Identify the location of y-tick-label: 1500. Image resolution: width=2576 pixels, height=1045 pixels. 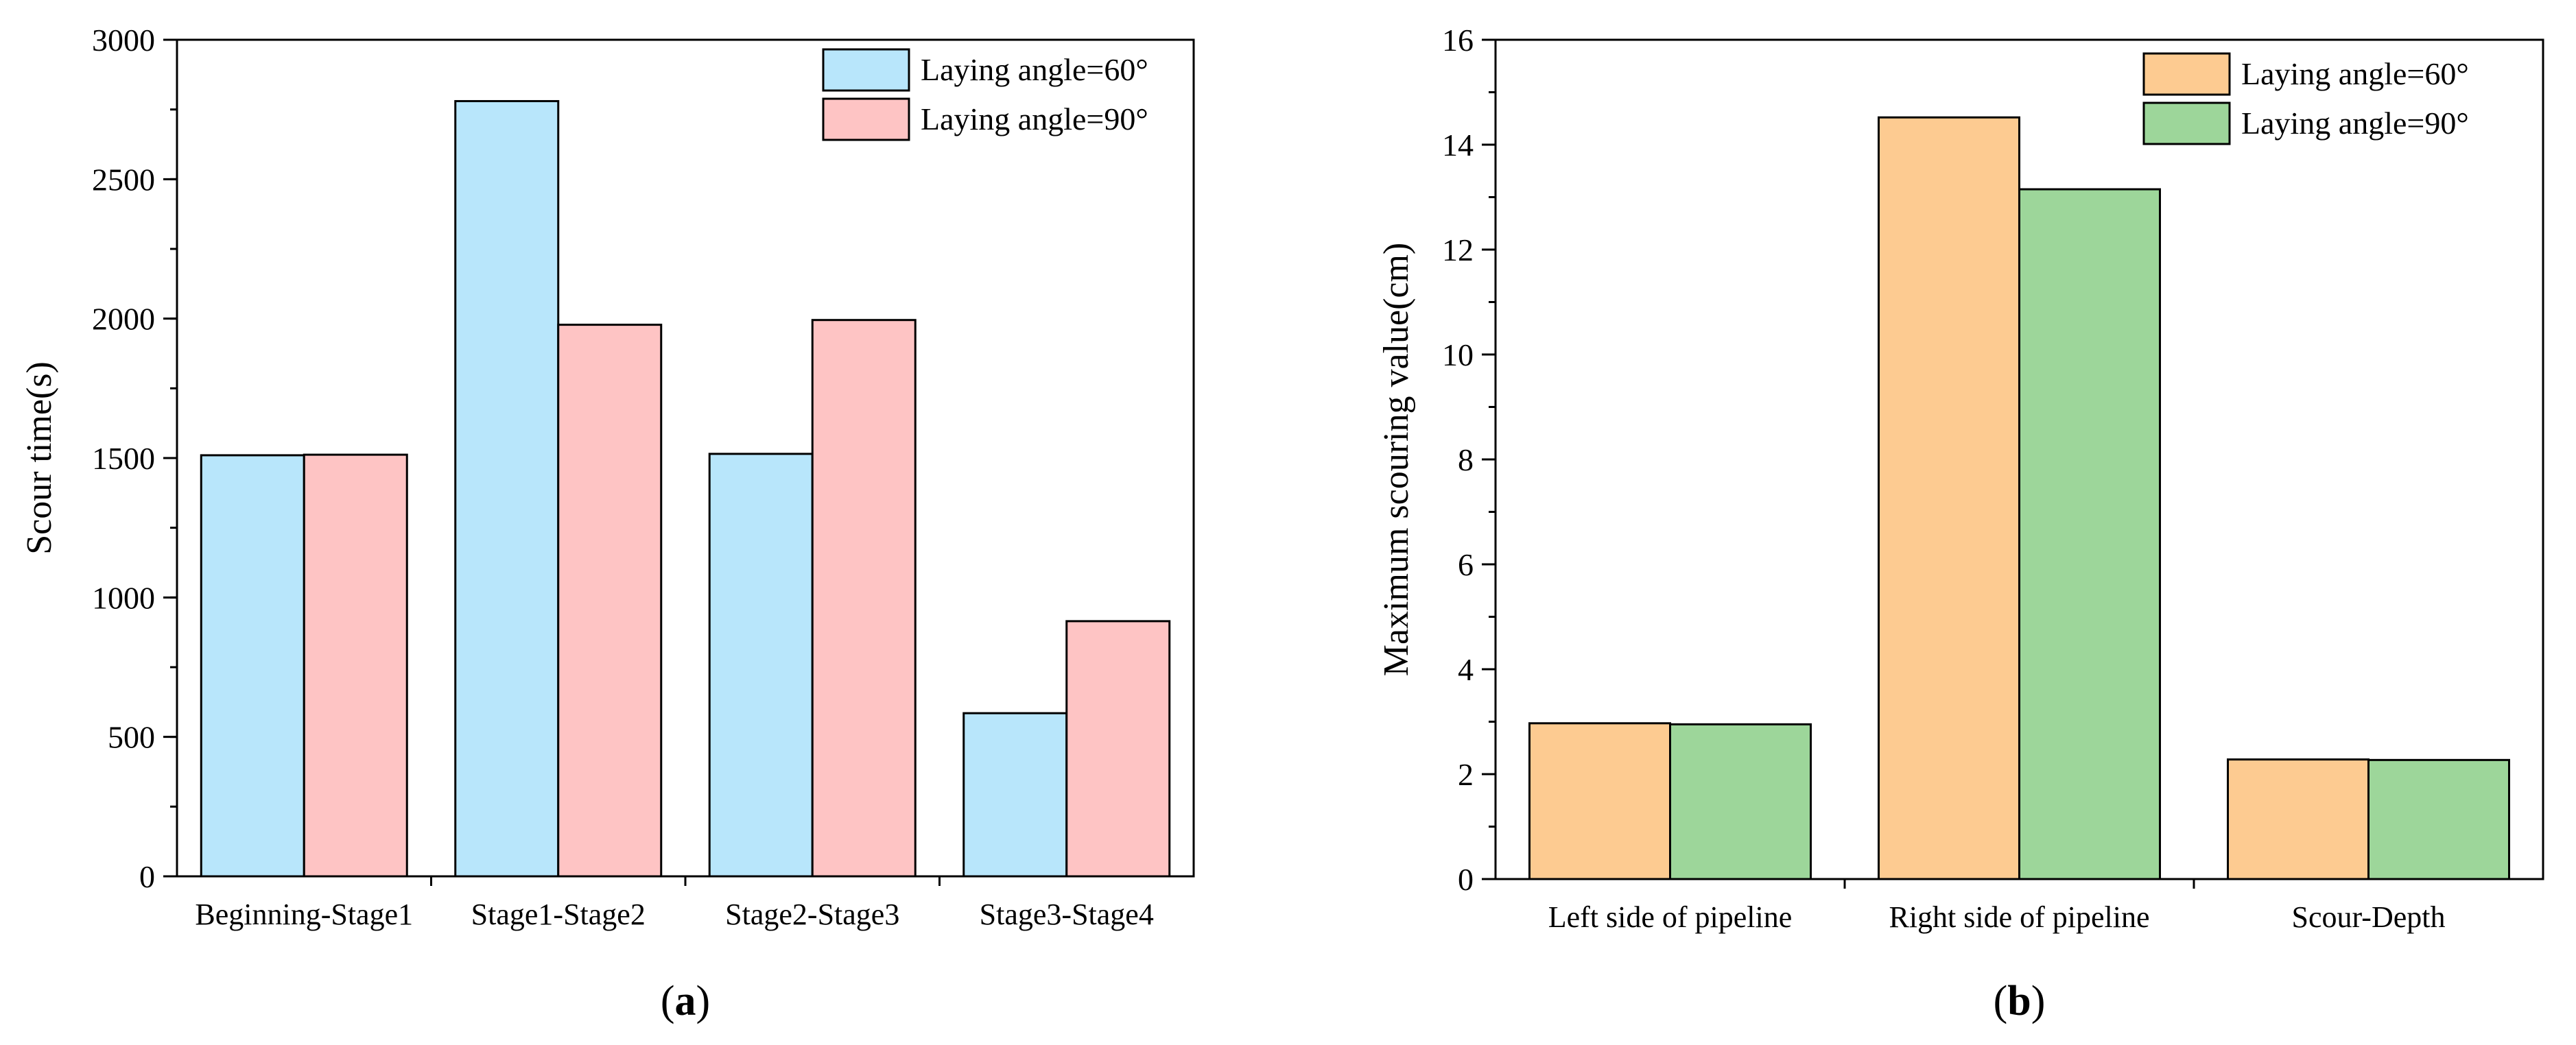
(123, 458).